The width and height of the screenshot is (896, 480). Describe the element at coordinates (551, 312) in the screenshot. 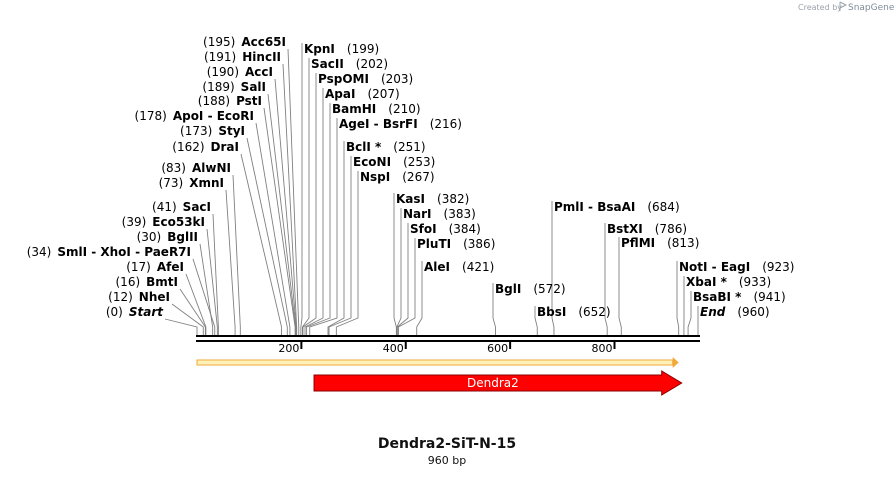

I see `site-name-bbsi: BbsI` at that location.